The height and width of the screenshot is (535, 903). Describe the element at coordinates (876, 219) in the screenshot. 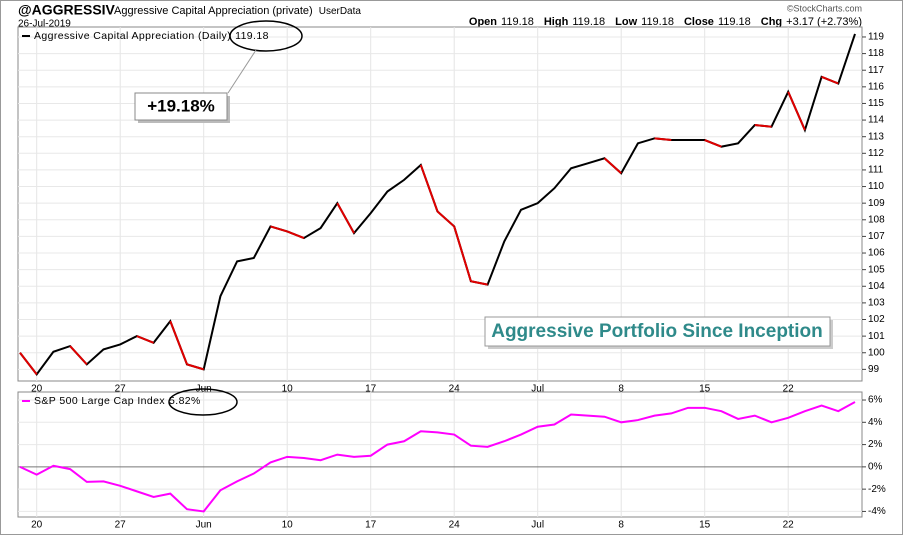

I see `y-tick-label: 108` at that location.